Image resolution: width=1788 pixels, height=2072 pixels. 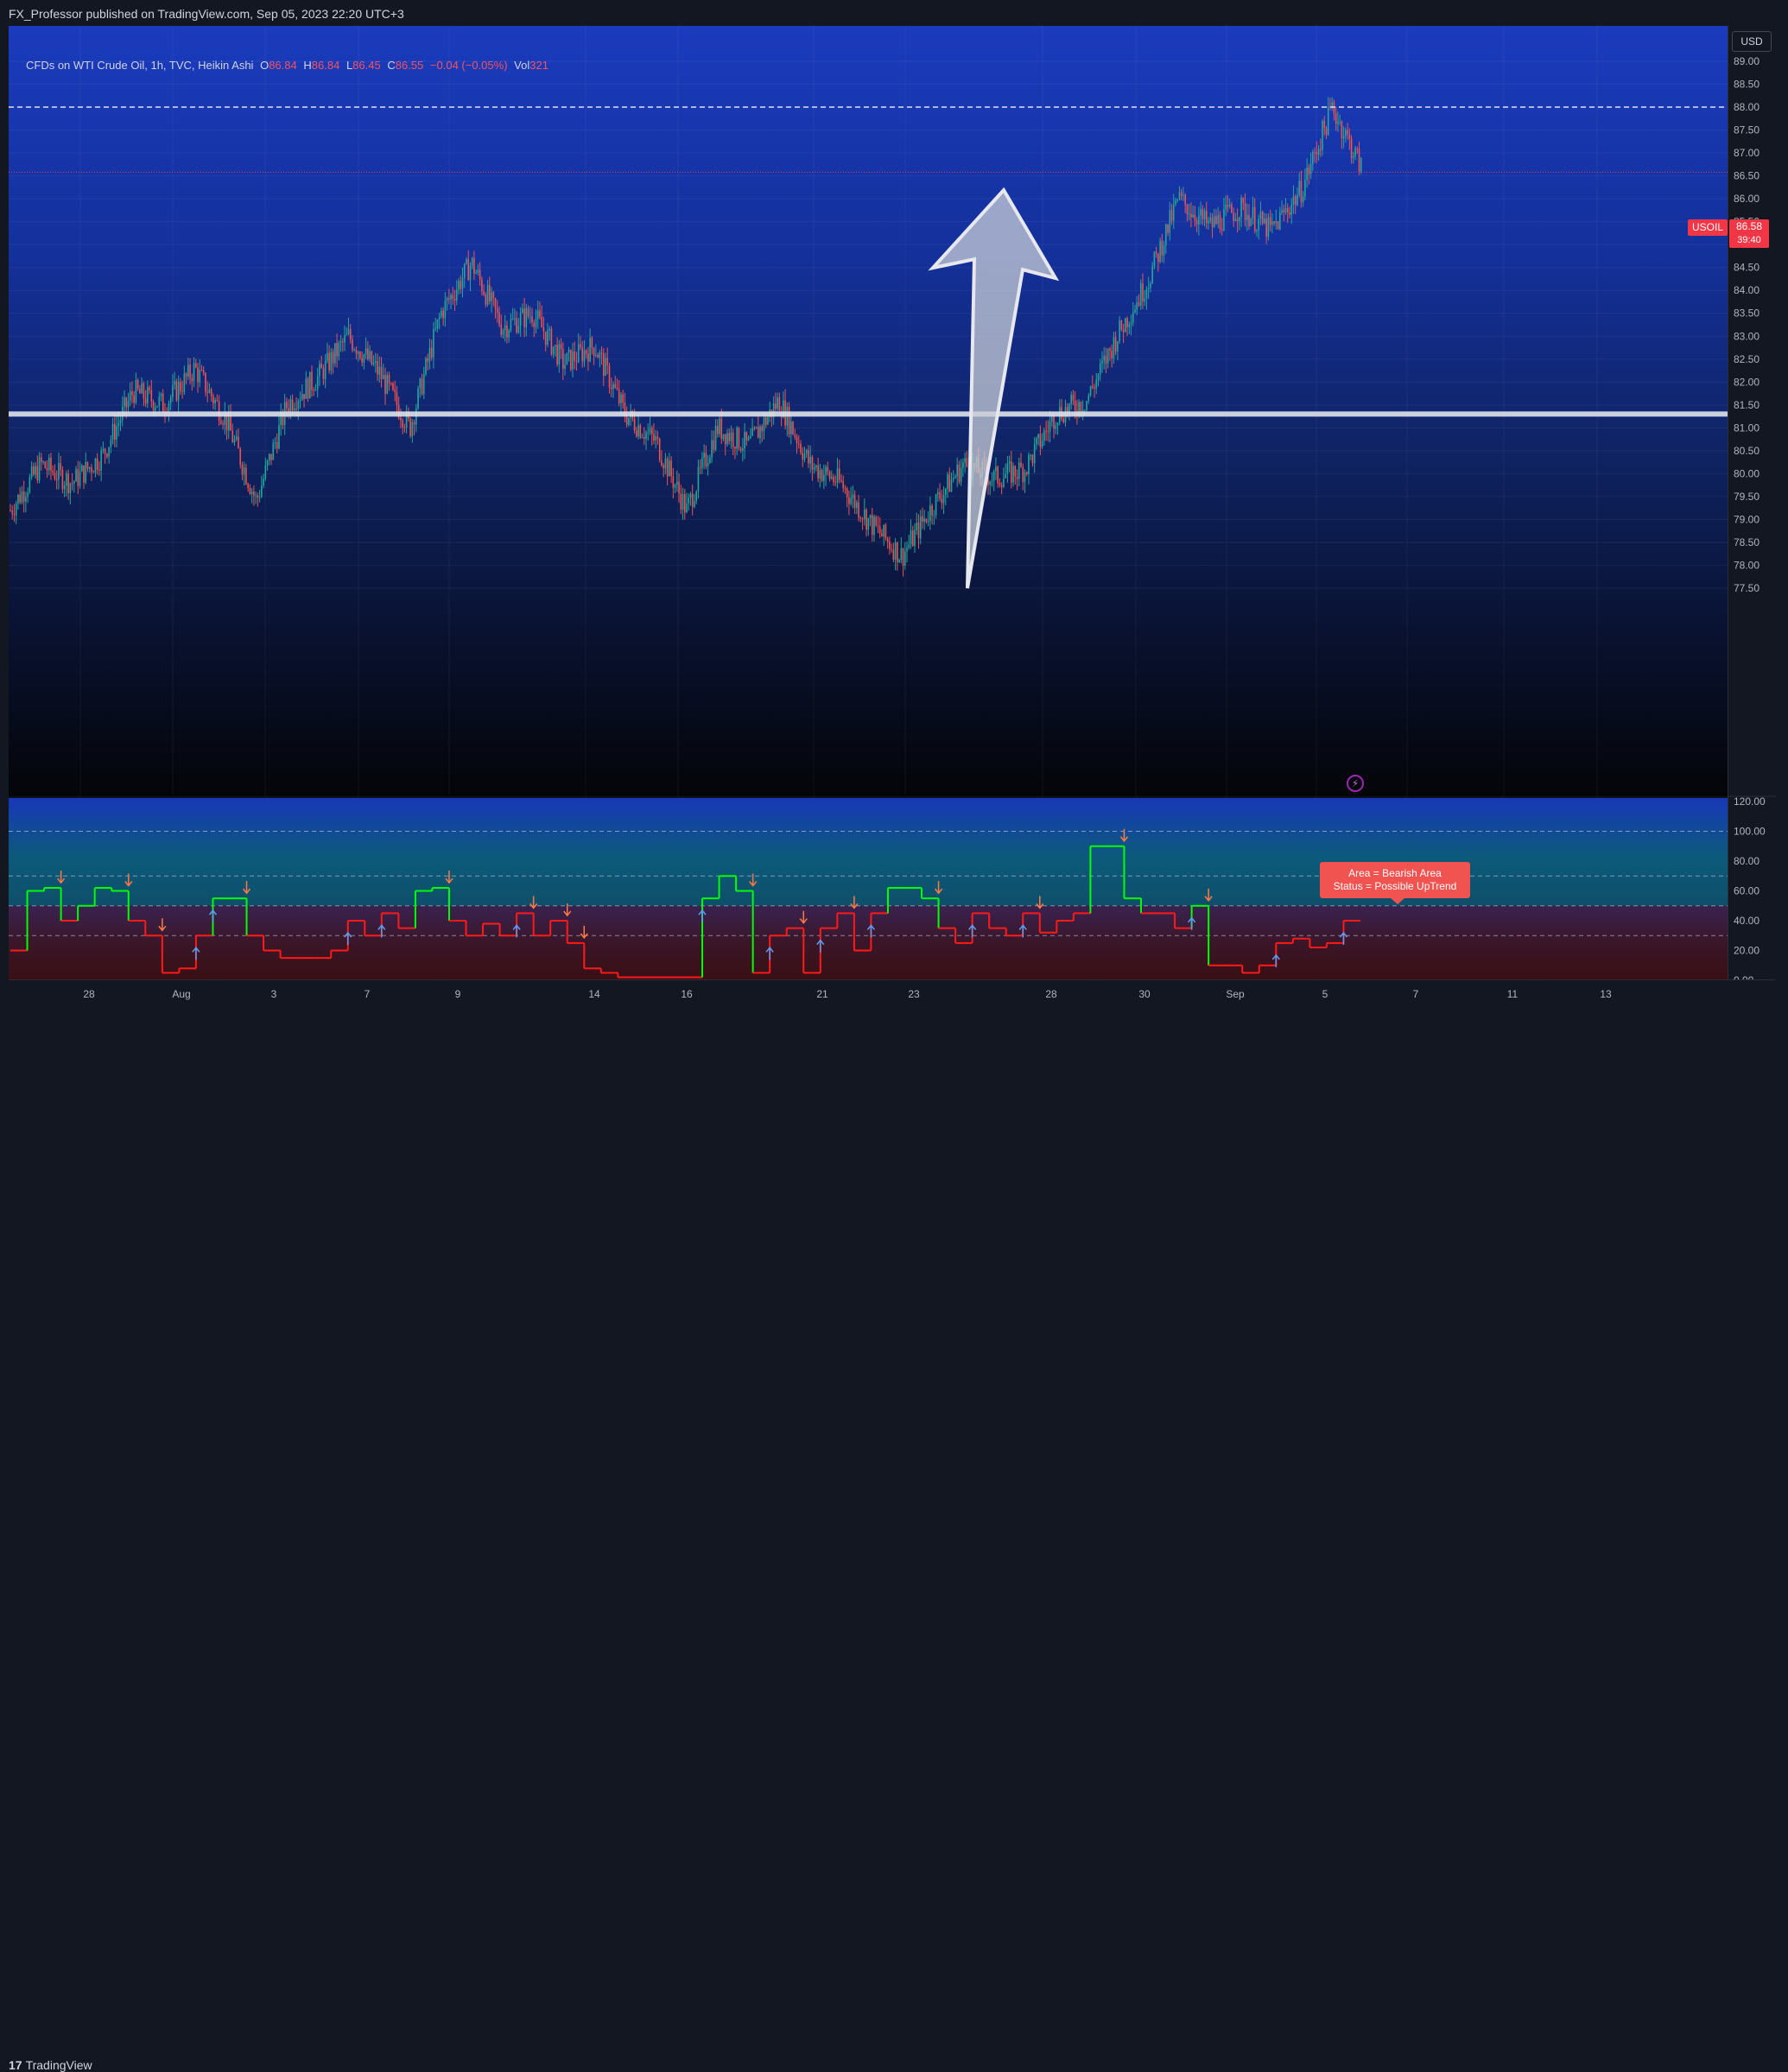 I want to click on price-tick-label: 86.00, so click(x=1746, y=199).